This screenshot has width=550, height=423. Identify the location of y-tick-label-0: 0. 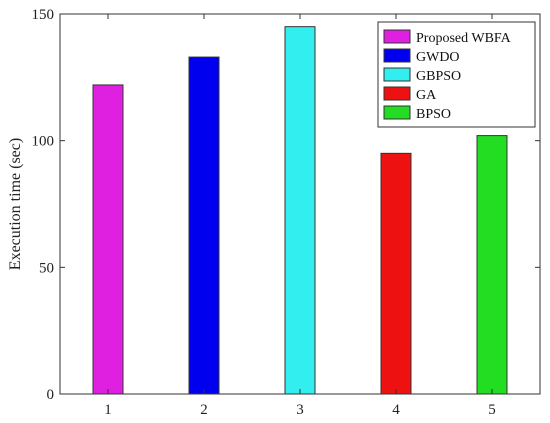
(51, 395).